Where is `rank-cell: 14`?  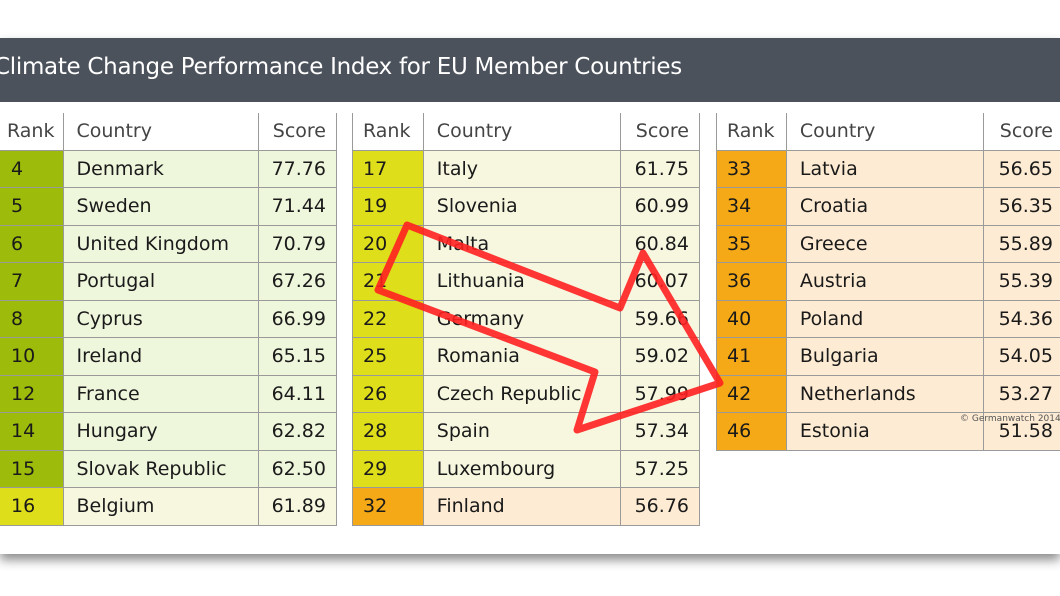
rank-cell: 14 is located at coordinates (32, 431).